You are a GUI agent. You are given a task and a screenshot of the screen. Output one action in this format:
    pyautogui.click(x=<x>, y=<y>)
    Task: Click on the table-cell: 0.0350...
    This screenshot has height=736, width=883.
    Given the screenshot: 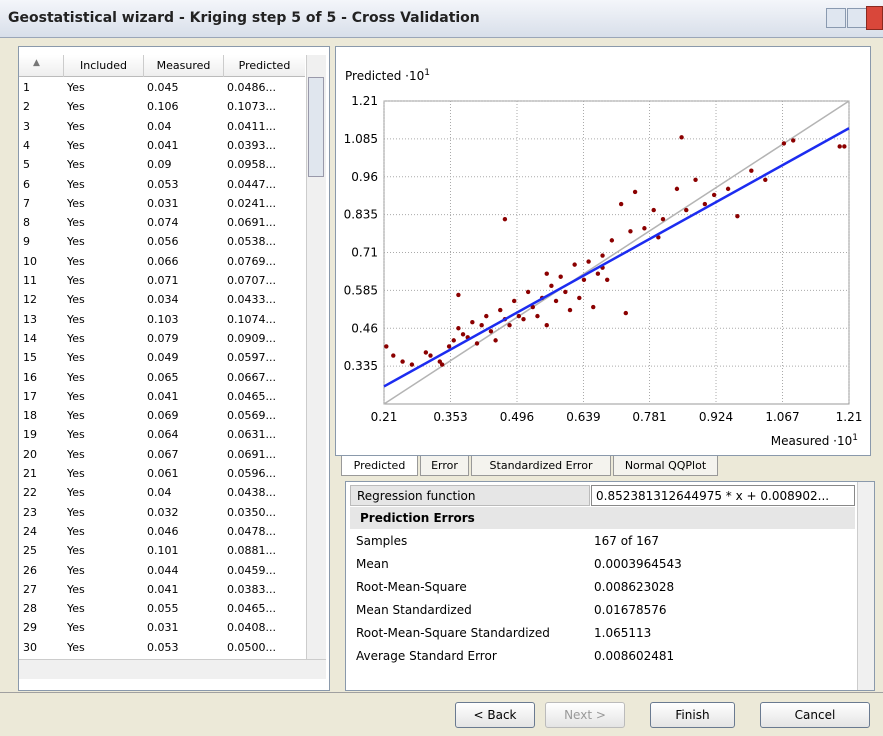 What is the action you would take?
    pyautogui.click(x=251, y=512)
    